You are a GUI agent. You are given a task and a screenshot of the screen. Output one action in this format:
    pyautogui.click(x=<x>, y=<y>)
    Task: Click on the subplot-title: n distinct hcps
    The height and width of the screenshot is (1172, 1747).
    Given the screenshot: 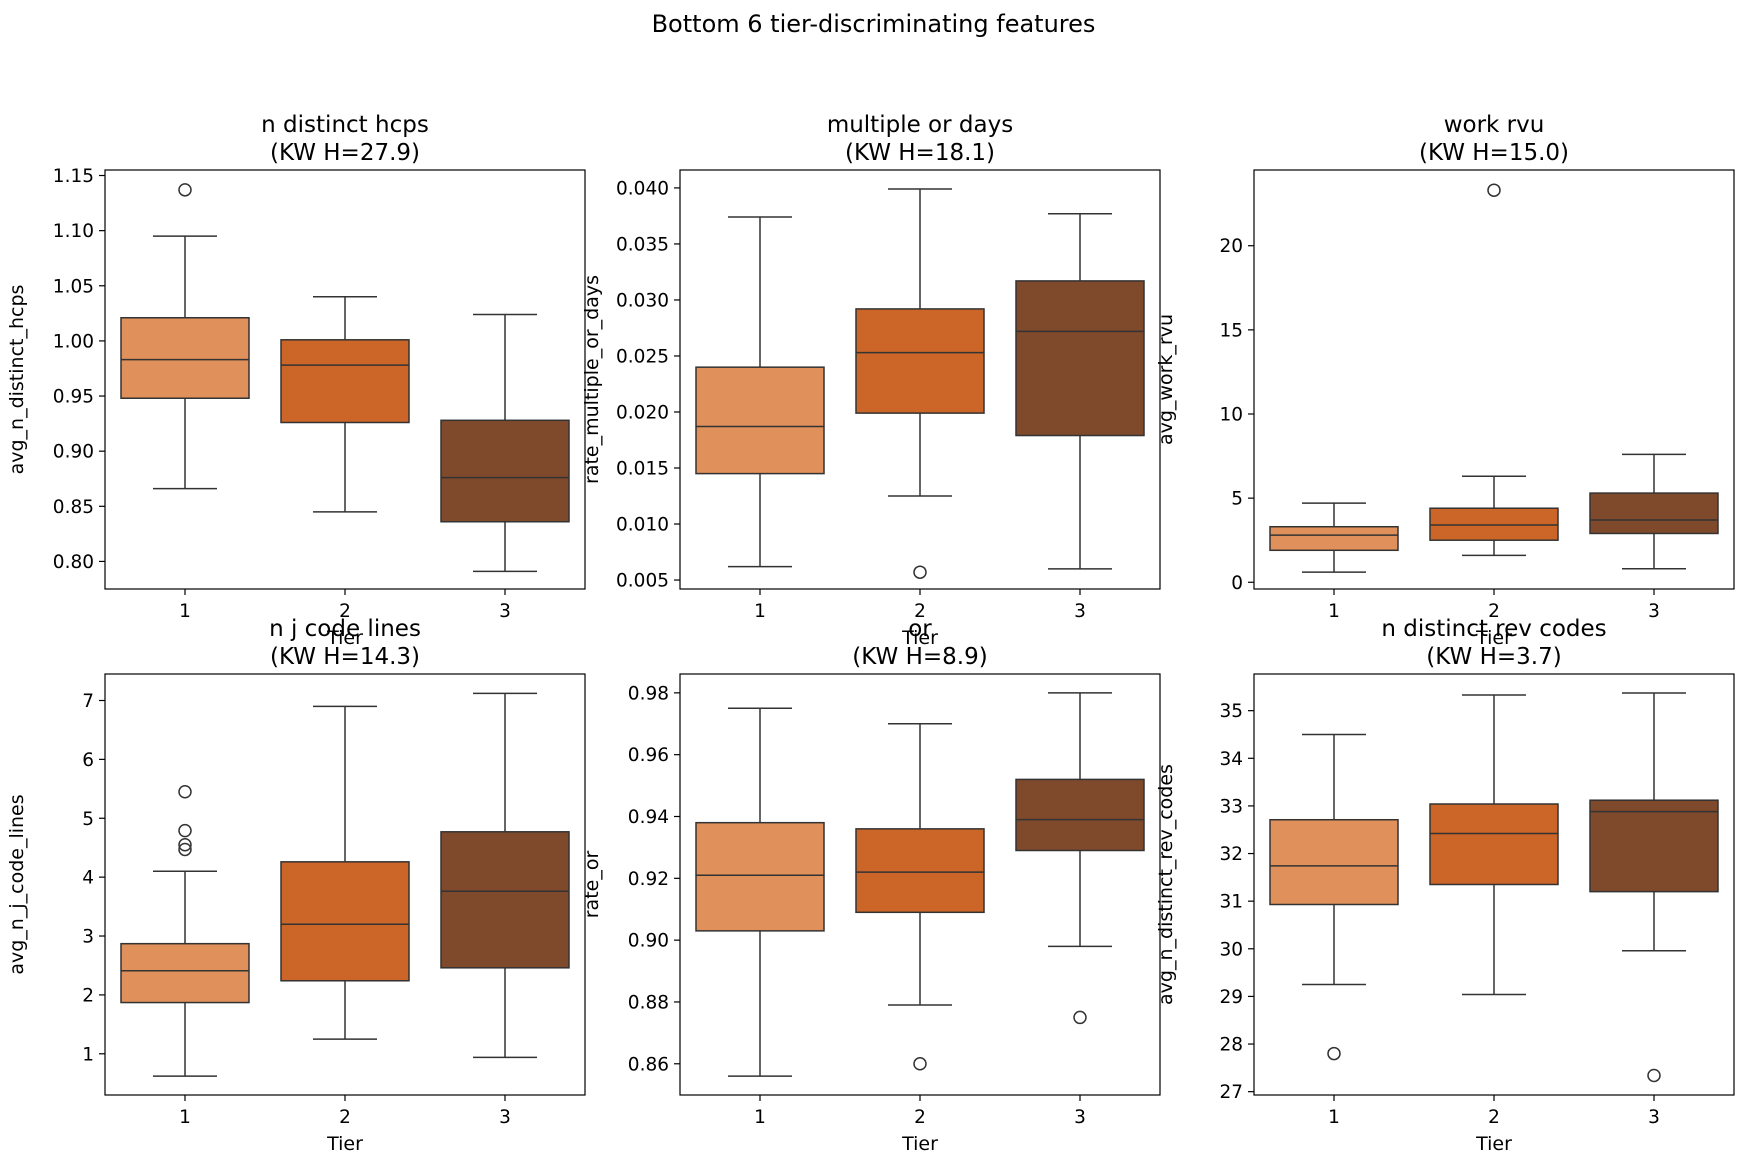 What is the action you would take?
    pyautogui.click(x=345, y=125)
    